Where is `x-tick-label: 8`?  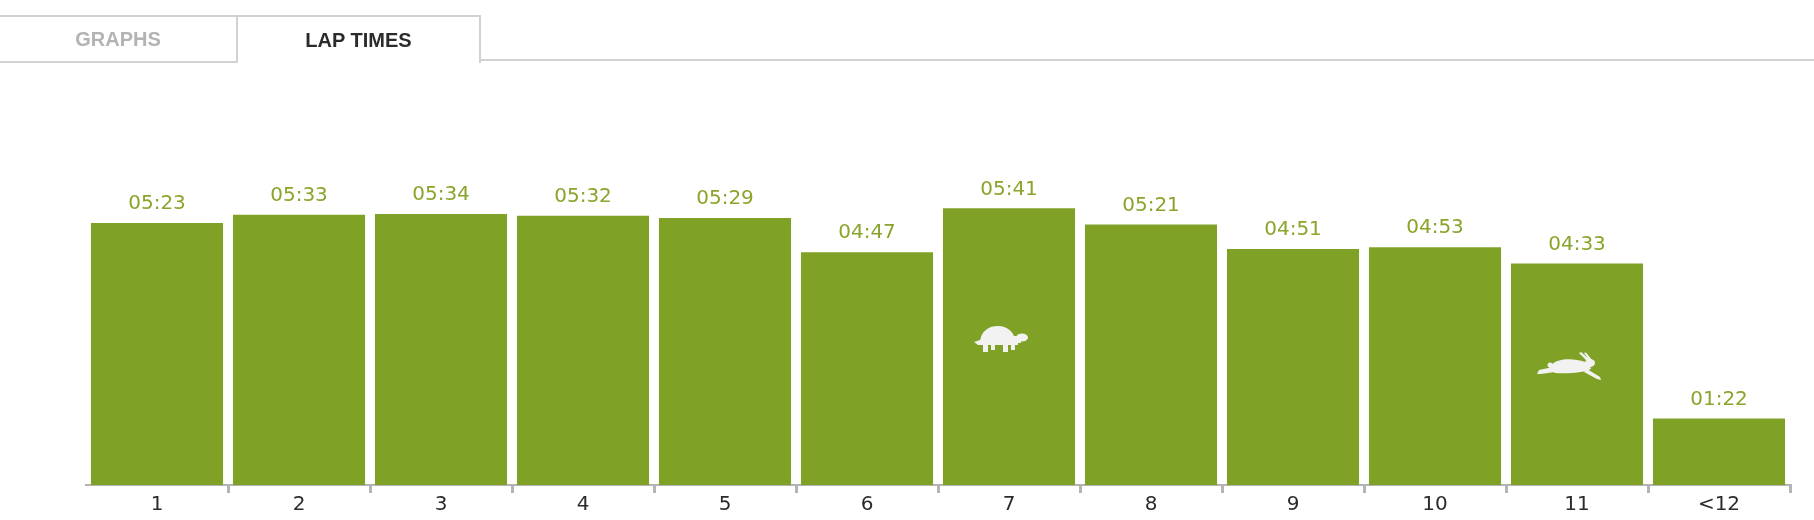 x-tick-label: 8 is located at coordinates (1151, 503).